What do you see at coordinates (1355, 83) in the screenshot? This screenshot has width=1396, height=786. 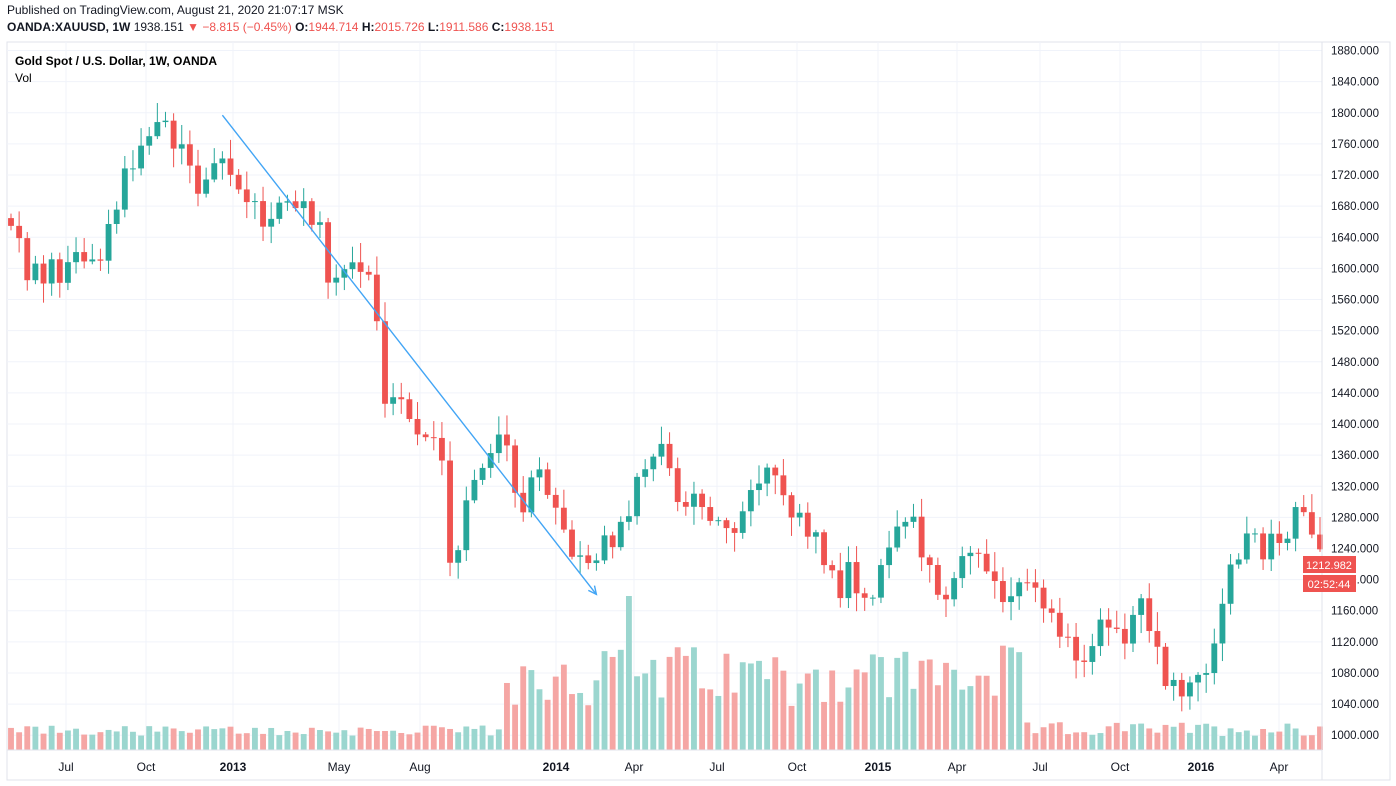 I see `y-tick-label: 1840.000` at bounding box center [1355, 83].